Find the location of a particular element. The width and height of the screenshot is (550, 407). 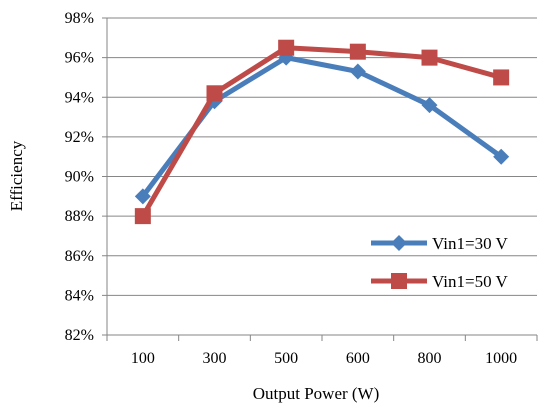

y-tick-label: 86% is located at coordinates (79, 256).